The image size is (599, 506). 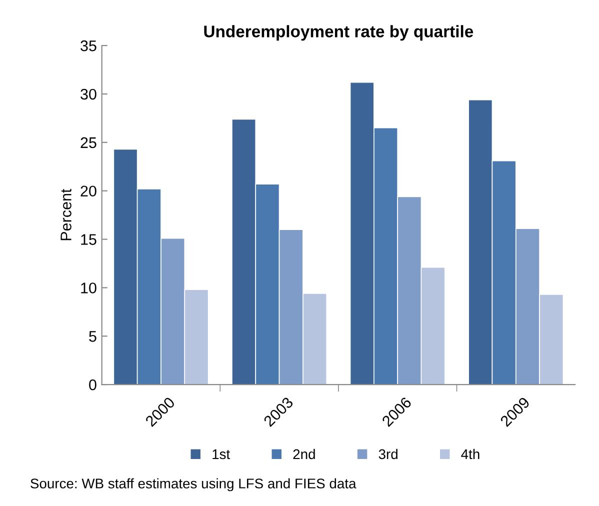 I want to click on chart-title: Underemployment rate by quartile, so click(x=339, y=33).